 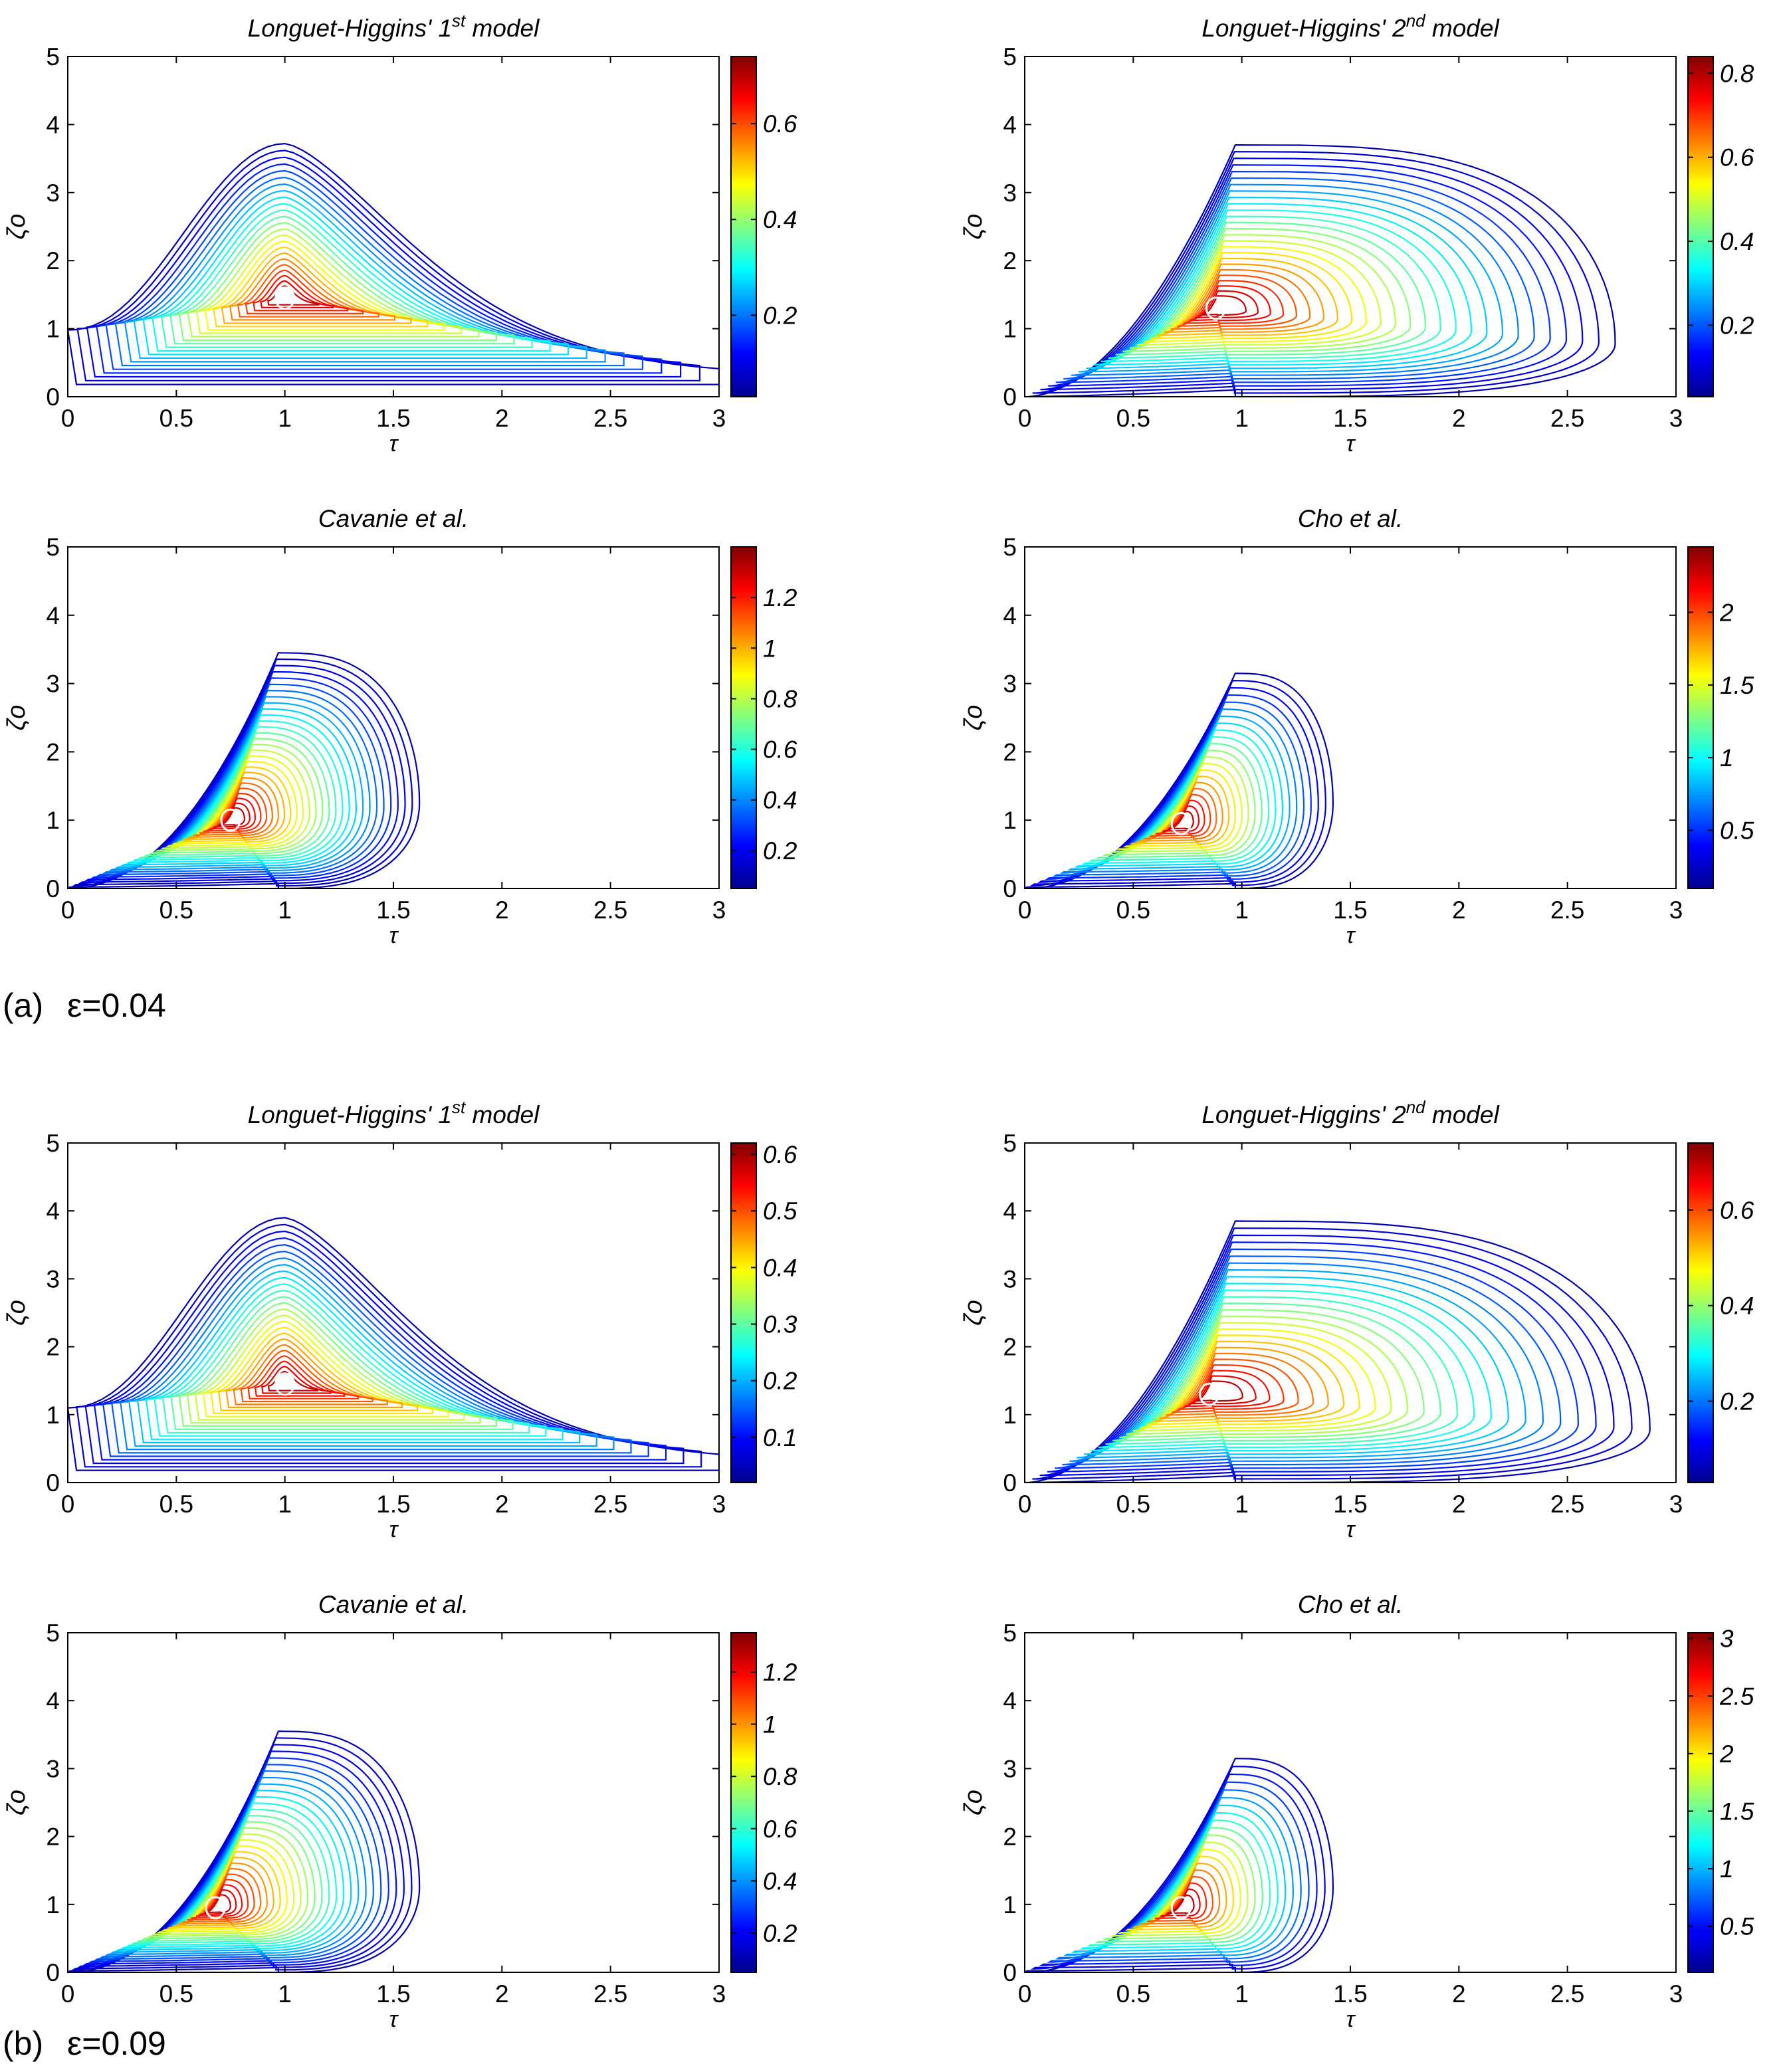 I want to click on panel-b-2-contours, so click(x=1338, y=1351).